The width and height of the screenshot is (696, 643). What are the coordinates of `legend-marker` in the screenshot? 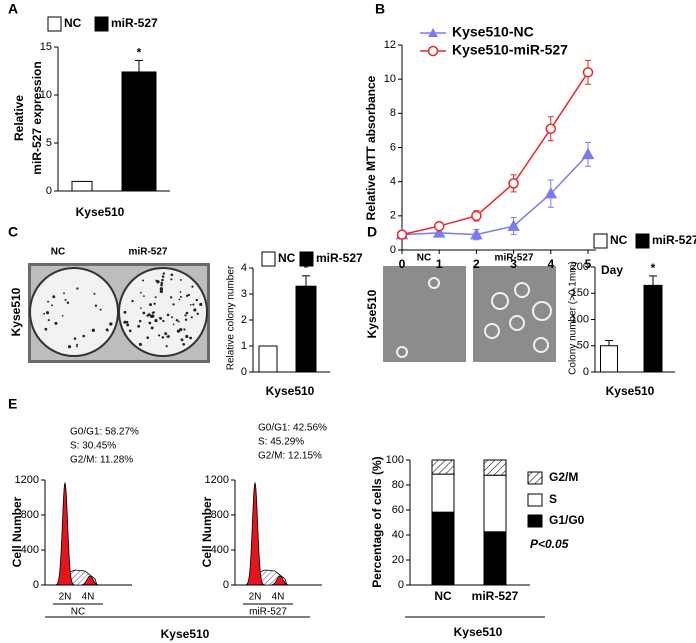 It's located at (433, 32).